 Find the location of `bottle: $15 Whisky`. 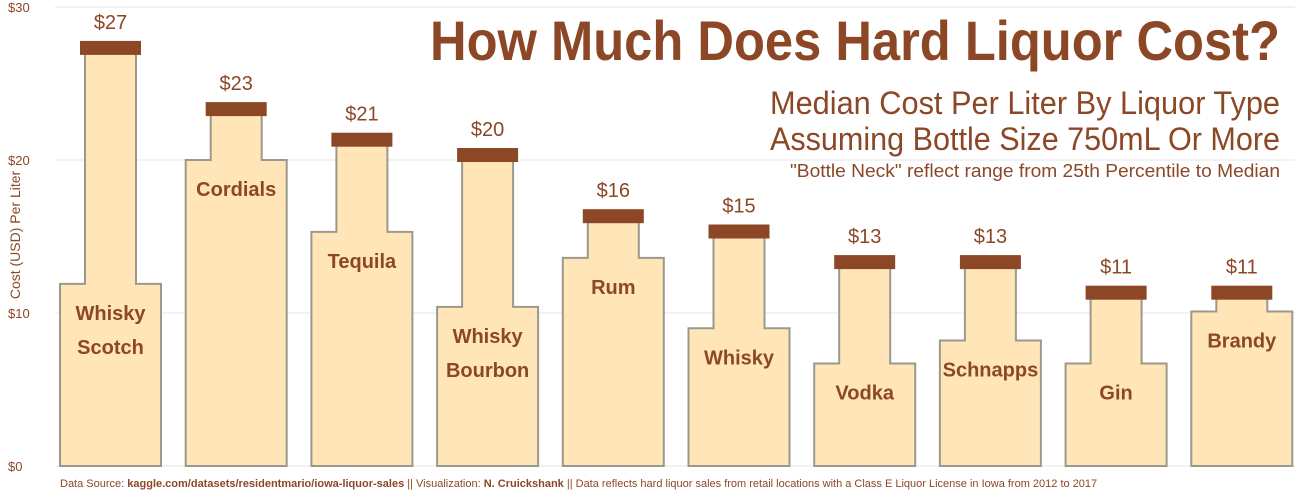

bottle: $15 Whisky is located at coordinates (739, 331).